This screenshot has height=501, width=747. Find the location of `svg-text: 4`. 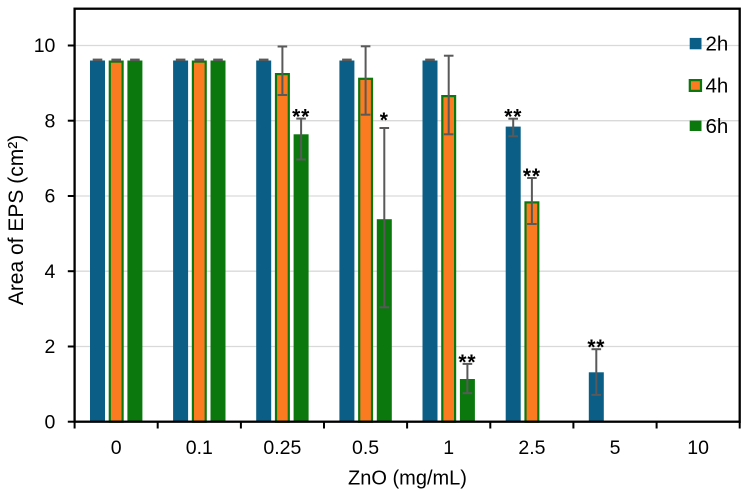

svg-text: 4 is located at coordinates (50, 272).